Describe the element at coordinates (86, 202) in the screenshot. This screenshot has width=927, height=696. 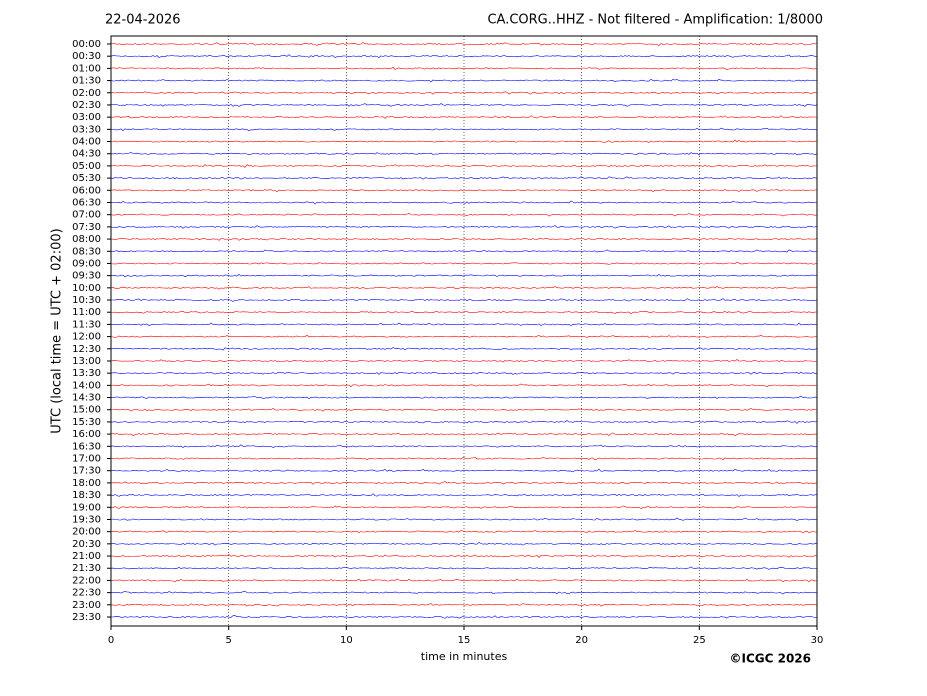
I see `row-label: 06:30` at that location.